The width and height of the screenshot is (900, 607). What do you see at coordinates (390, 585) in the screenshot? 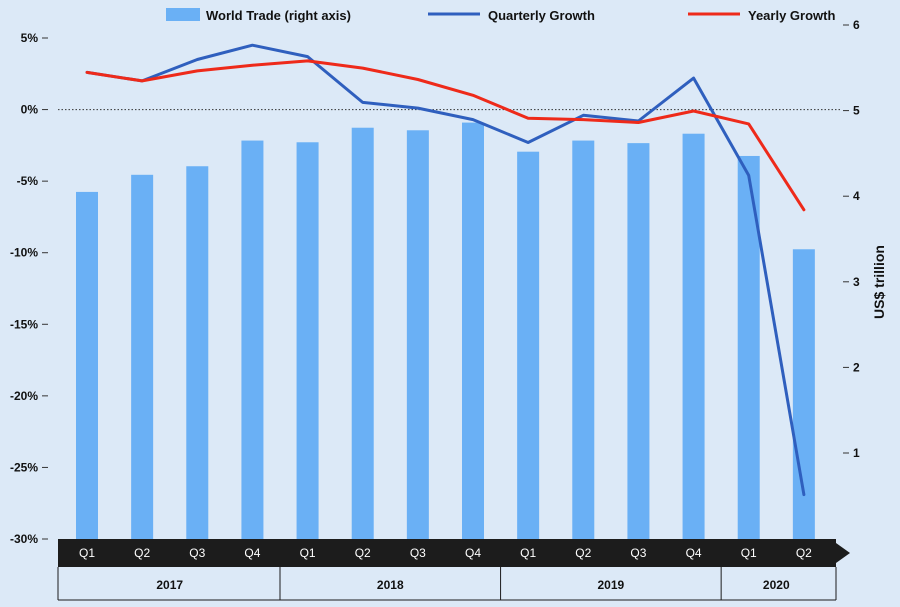
I see `year-label: 2018` at bounding box center [390, 585].